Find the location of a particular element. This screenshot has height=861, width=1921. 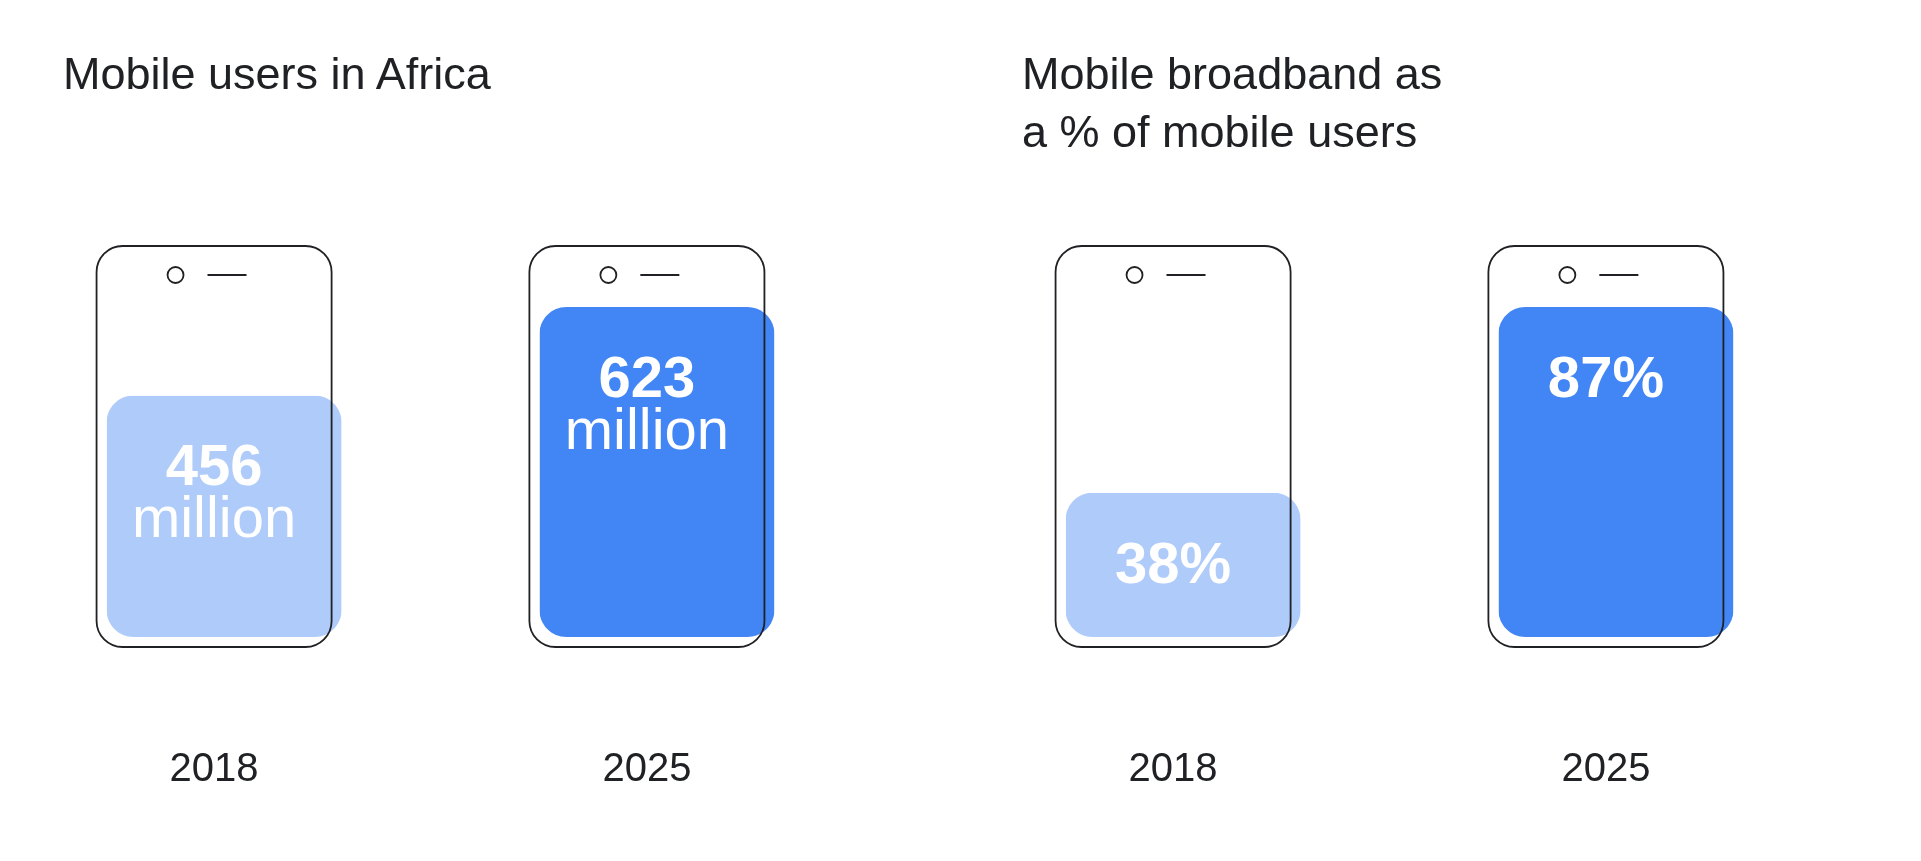

data-label: 456 million is located at coordinates (214, 491).